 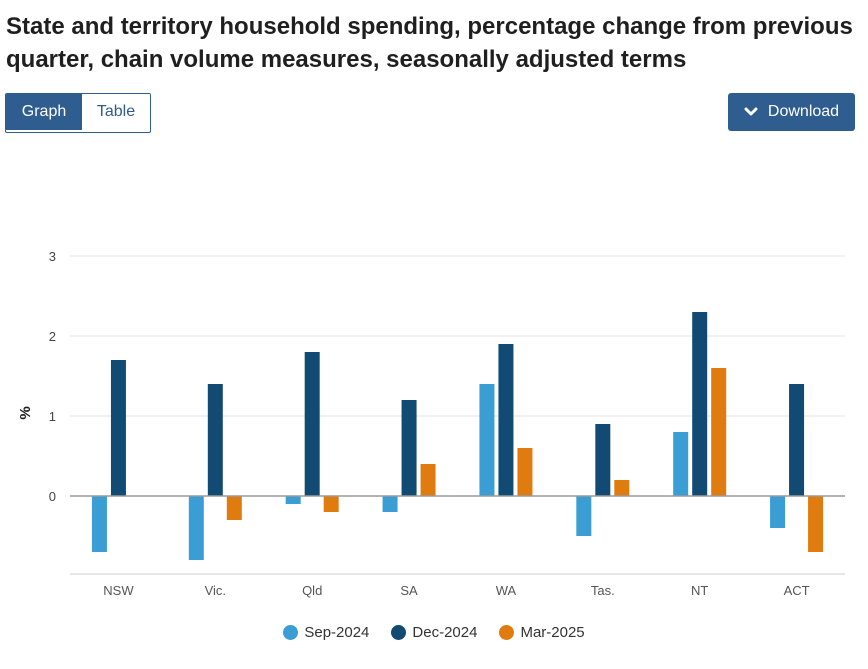 I want to click on graph-tab: Graph, so click(x=44, y=112).